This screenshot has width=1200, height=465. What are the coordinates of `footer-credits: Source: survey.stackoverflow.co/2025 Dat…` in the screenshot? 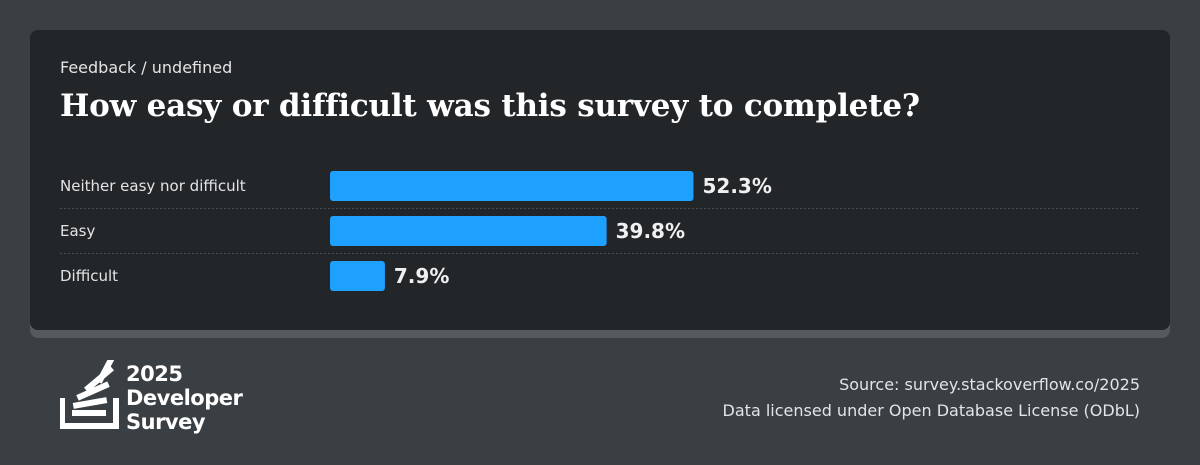 It's located at (931, 398).